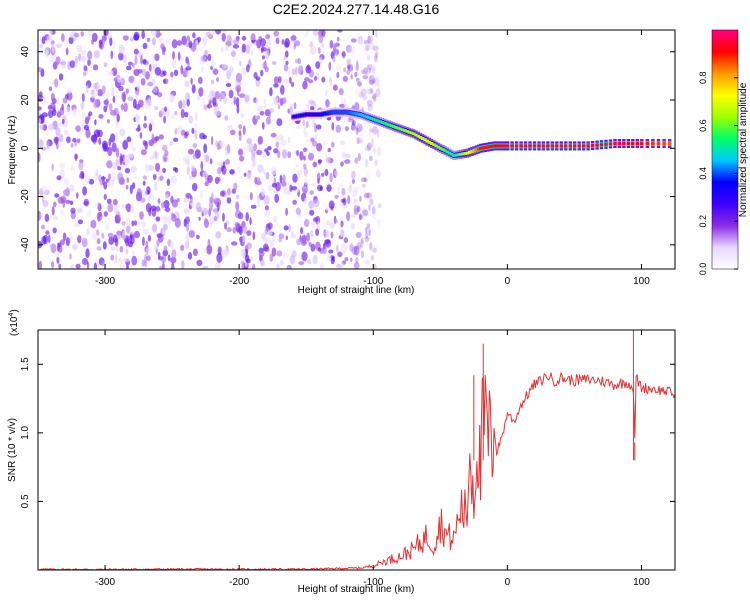 The width and height of the screenshot is (750, 600). I want to click on snr-x-tick-label: 100, so click(641, 582).